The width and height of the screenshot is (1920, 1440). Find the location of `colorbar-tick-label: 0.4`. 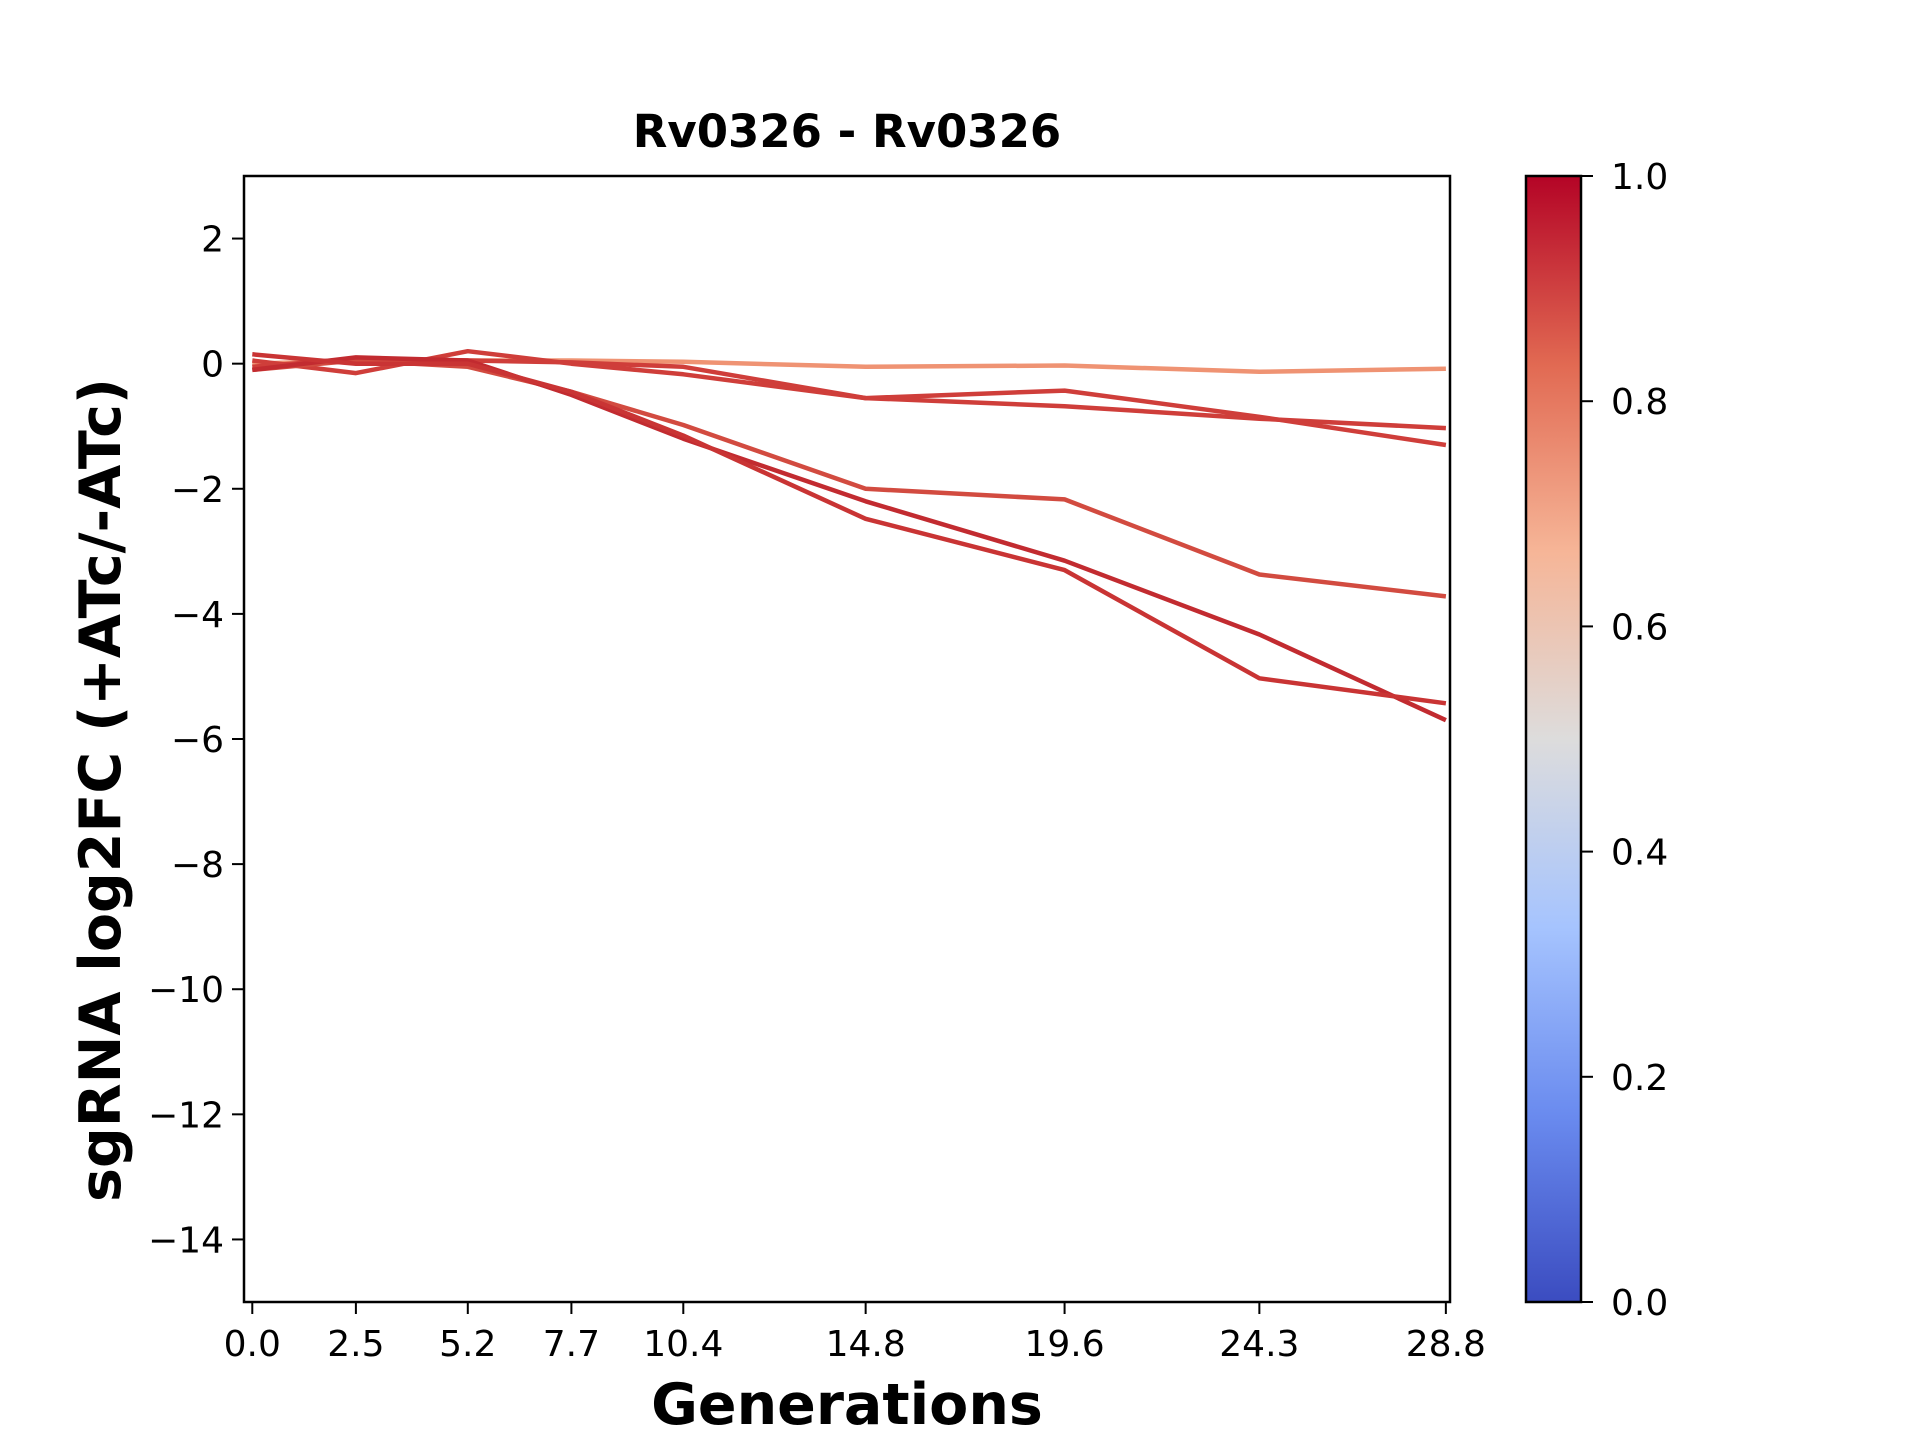

colorbar-tick-label: 0.4 is located at coordinates (1639, 853).